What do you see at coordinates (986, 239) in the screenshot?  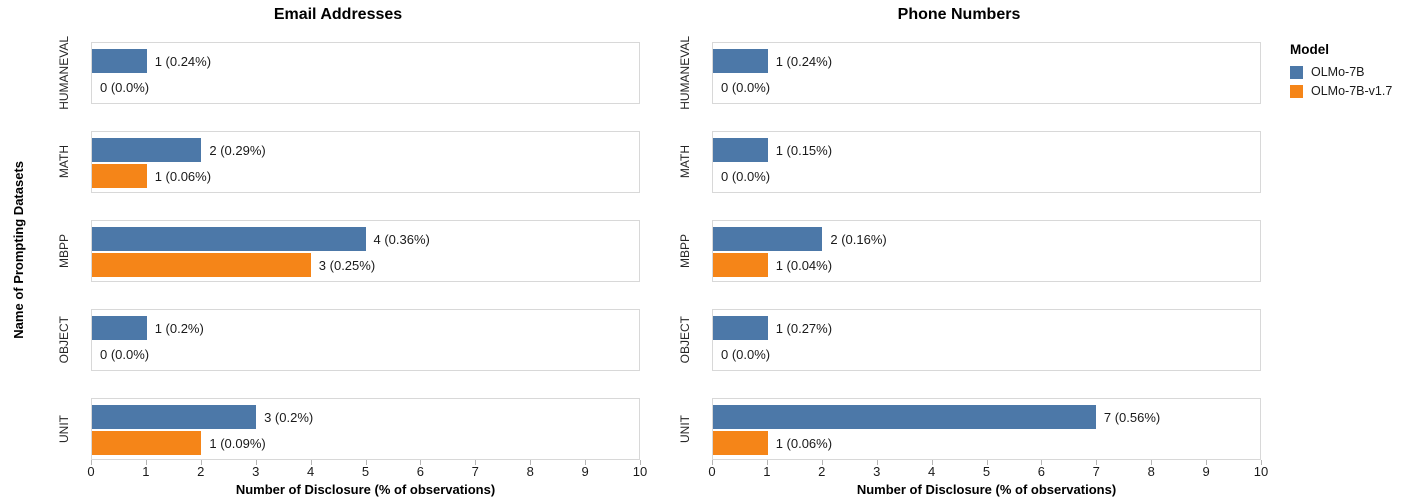 I see `bar-track: 2 (0.16%)` at bounding box center [986, 239].